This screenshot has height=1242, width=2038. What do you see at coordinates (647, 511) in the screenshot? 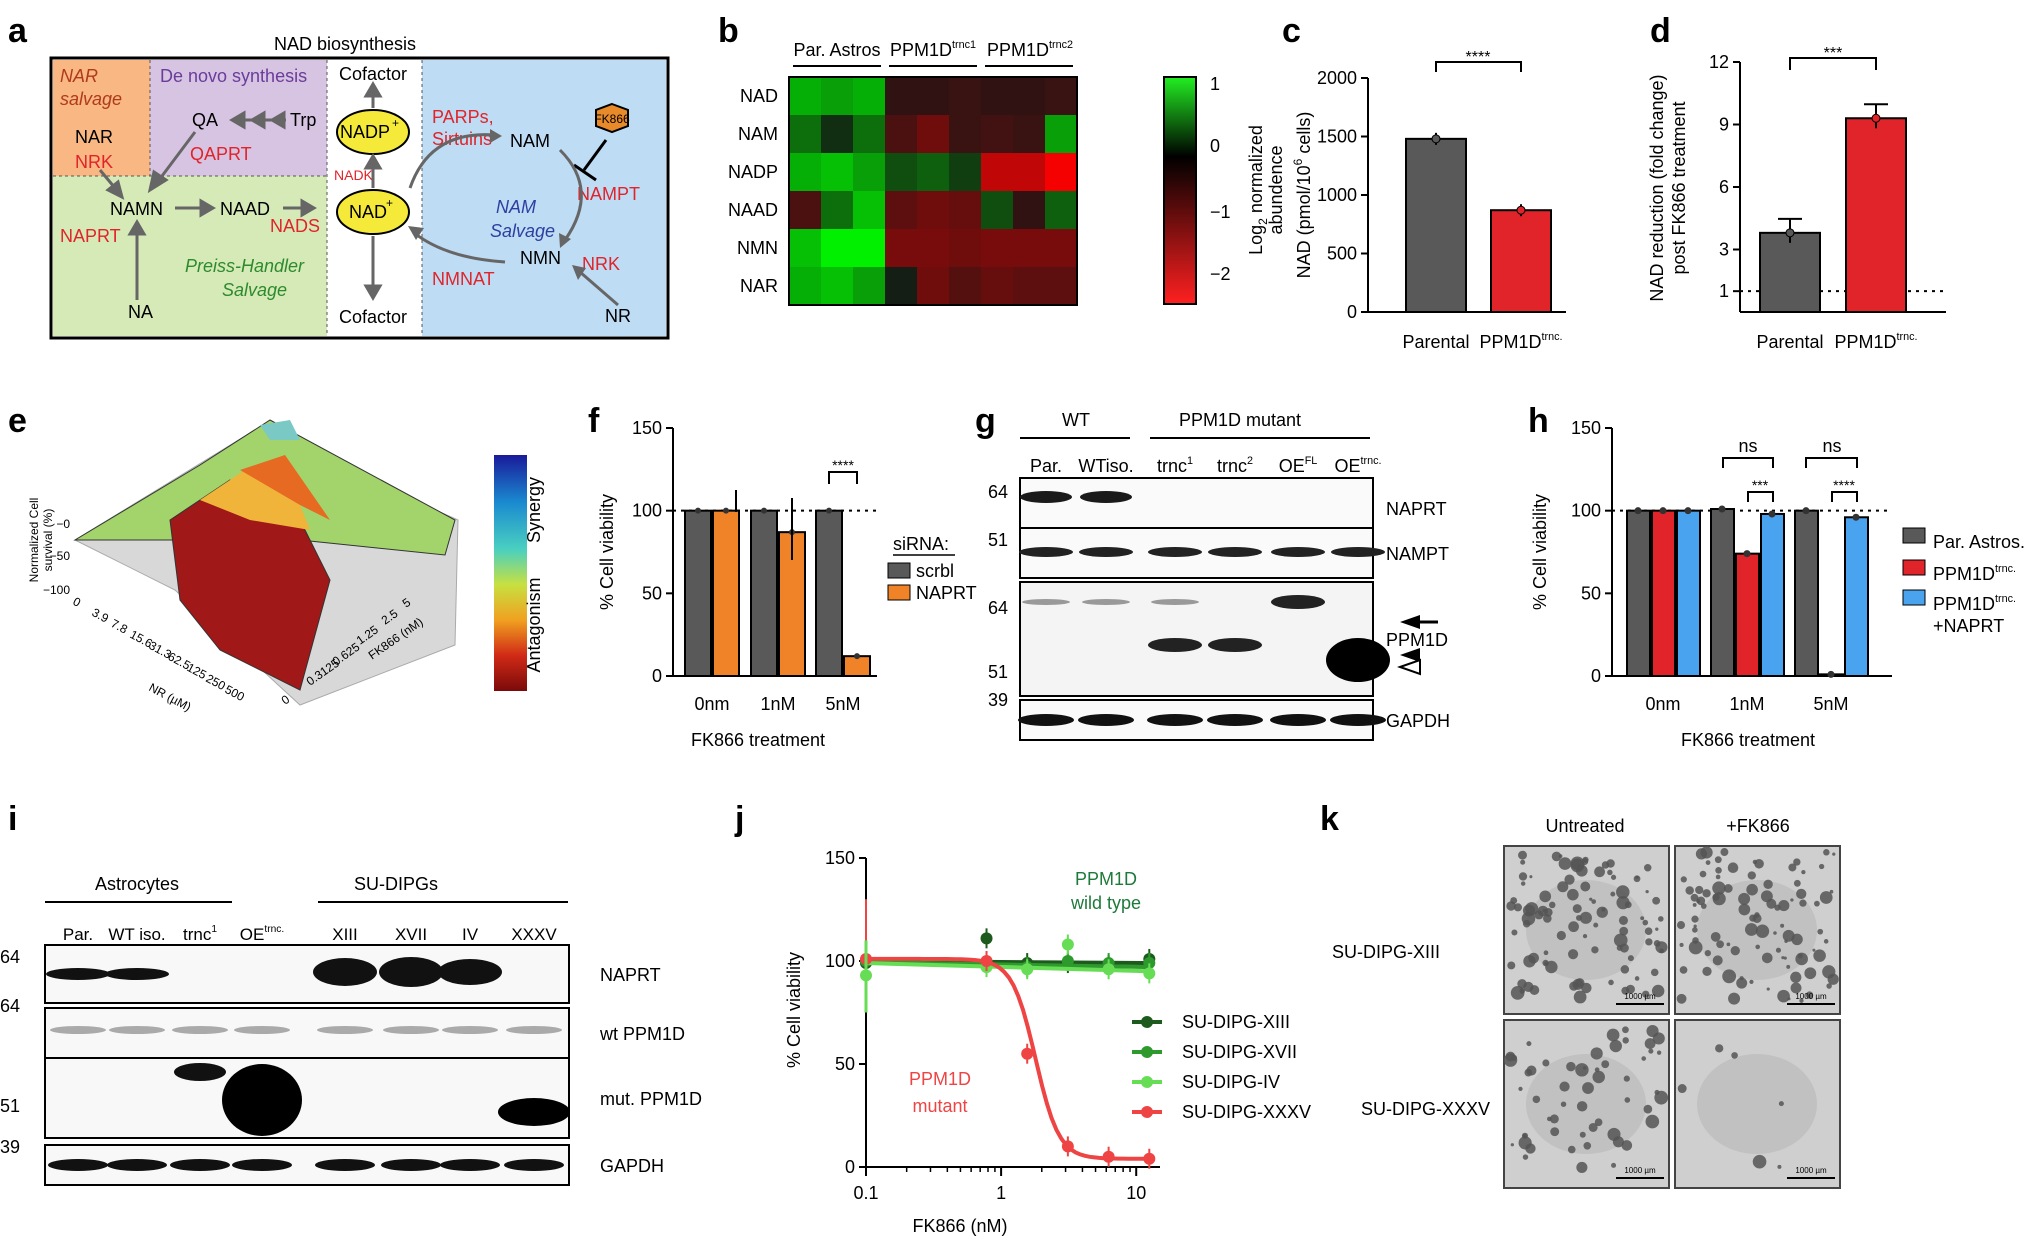
I see `f-y-tick-label: 100` at bounding box center [647, 511].